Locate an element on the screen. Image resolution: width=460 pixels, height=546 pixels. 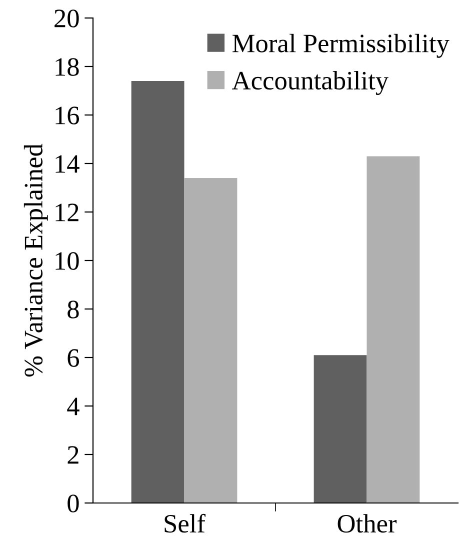
y-tick-label: 14 is located at coordinates (68, 164).